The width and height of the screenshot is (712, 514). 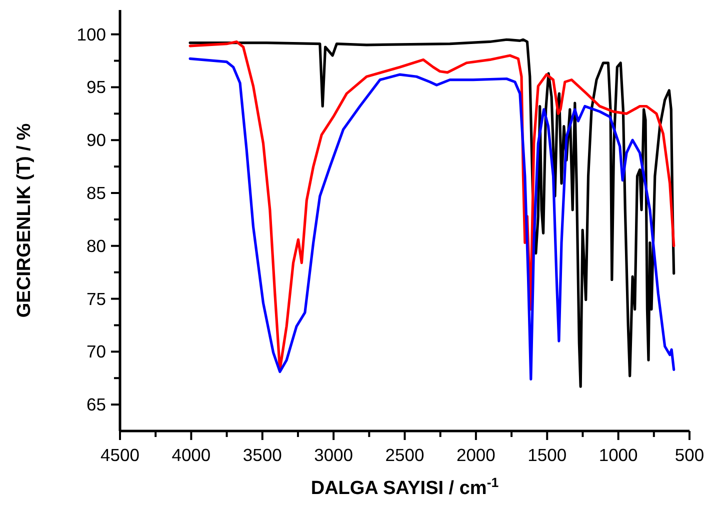 I want to click on y-tick-label: 85, so click(x=96, y=192).